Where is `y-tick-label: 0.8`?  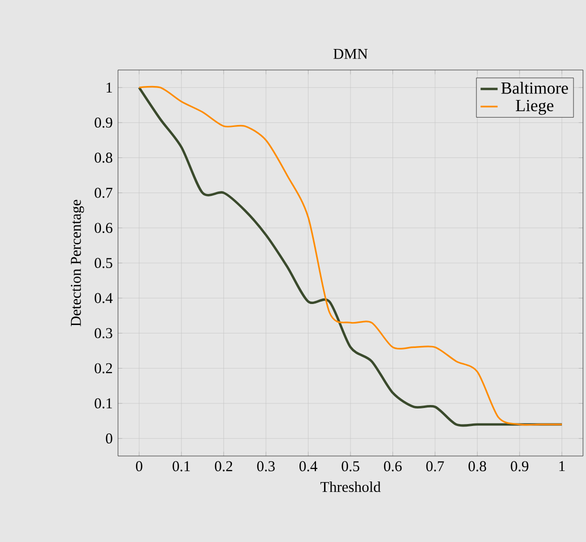
y-tick-label: 0.8 is located at coordinates (103, 157).